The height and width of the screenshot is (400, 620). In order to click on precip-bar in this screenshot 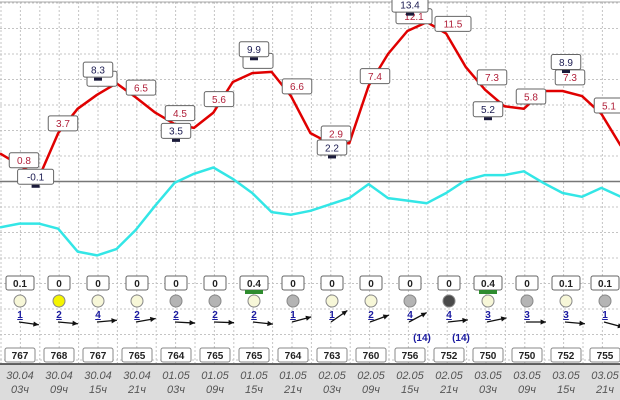, I will do `click(488, 292)`.